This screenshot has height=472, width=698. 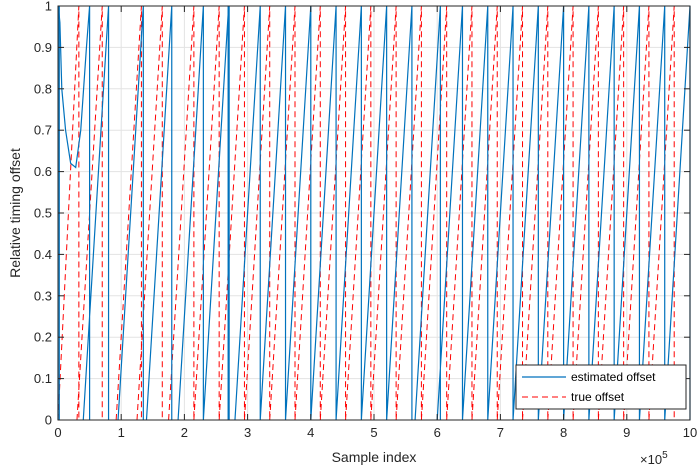 I want to click on x-tick-label: 2, so click(x=184, y=432).